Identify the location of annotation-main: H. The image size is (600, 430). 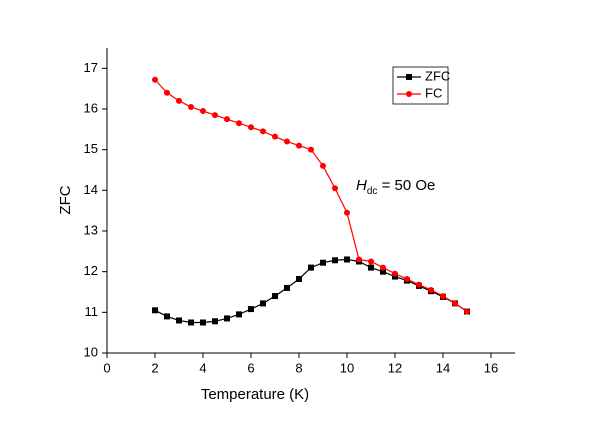
(361, 185).